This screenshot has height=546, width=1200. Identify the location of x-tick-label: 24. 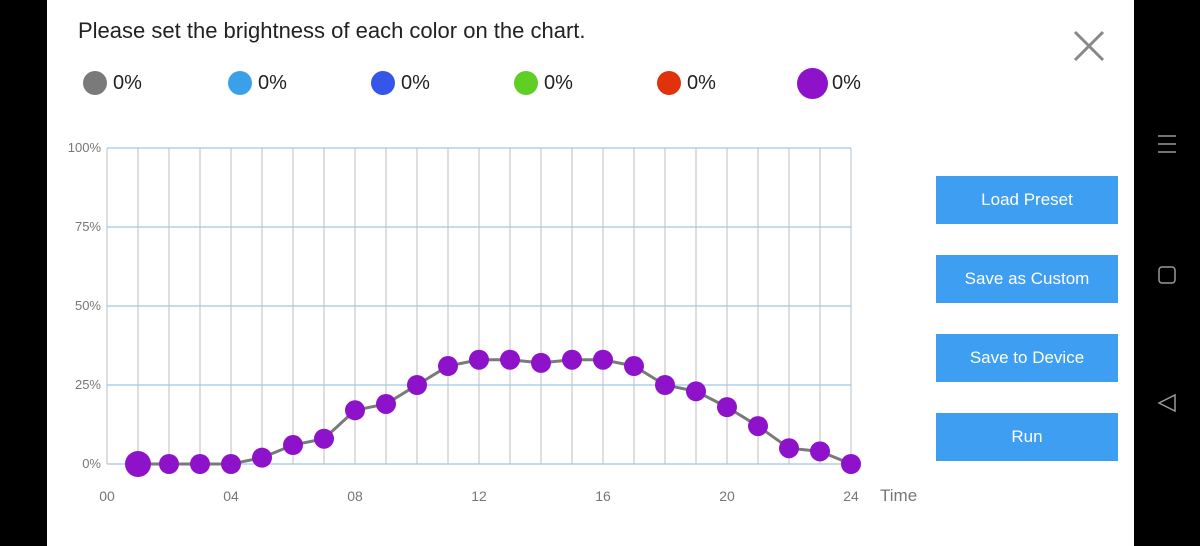
(851, 496).